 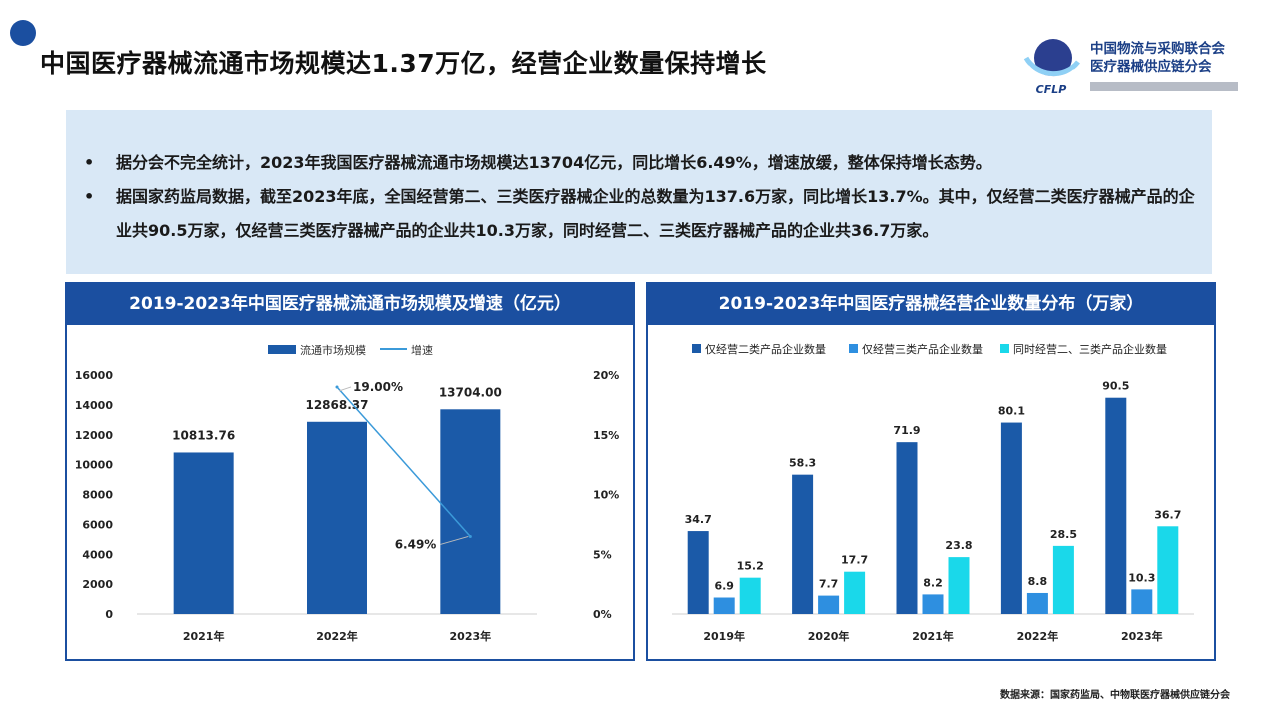 I want to click on y2-tick-label: 15%, so click(x=606, y=435).